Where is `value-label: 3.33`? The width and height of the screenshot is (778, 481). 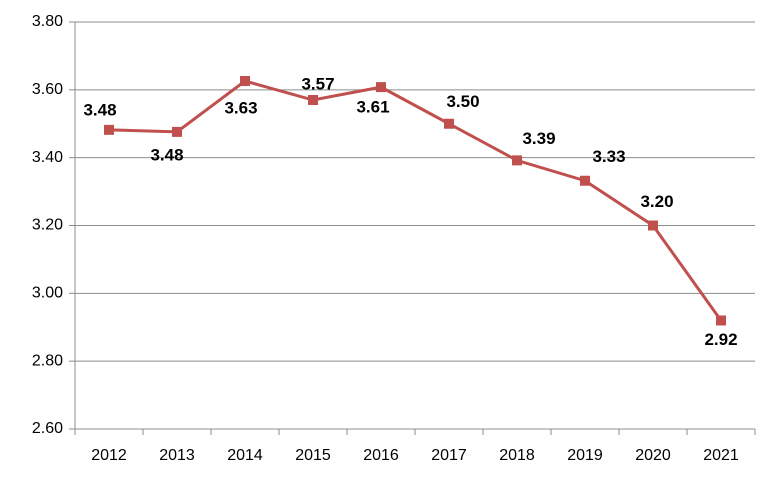 value-label: 3.33 is located at coordinates (608, 156).